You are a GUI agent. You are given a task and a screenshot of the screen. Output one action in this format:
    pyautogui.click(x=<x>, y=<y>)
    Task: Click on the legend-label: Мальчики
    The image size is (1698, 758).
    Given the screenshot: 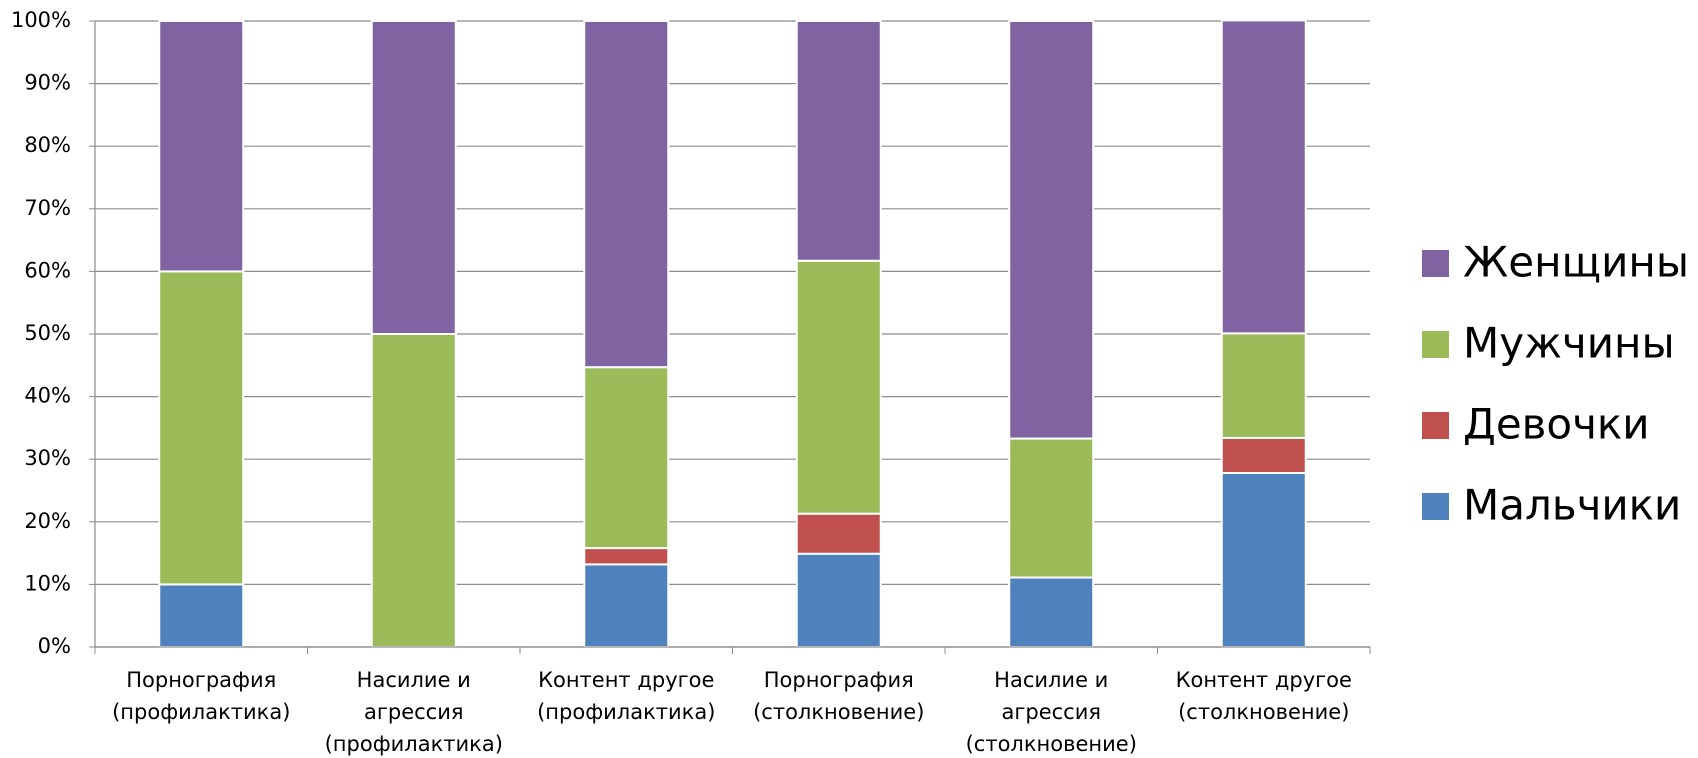 What is the action you would take?
    pyautogui.click(x=1572, y=505)
    